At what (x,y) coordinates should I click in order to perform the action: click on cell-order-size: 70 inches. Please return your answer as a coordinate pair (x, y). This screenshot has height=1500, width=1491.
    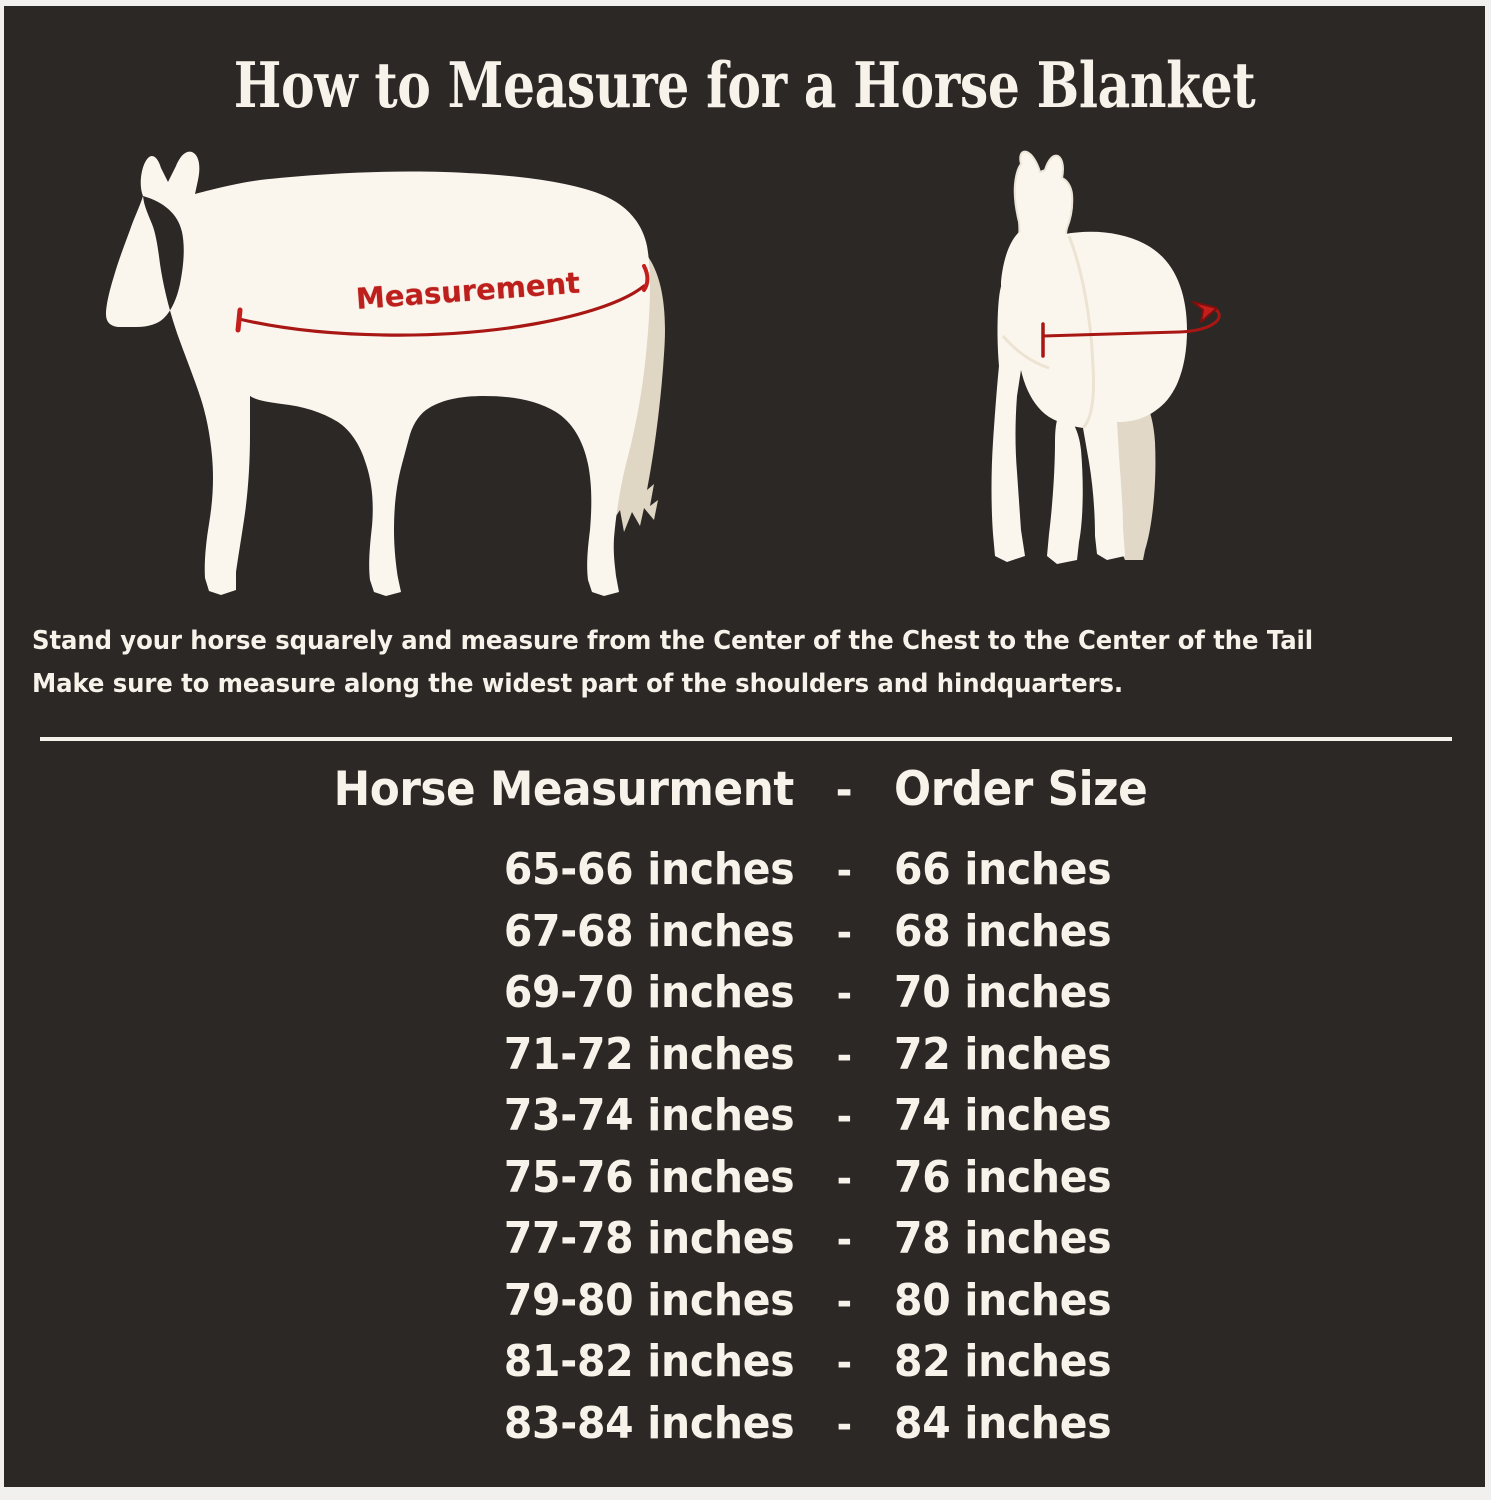
    Looking at the image, I should click on (1003, 992).